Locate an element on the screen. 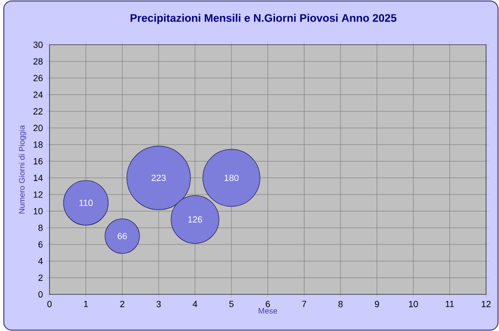  y-tick-label: 20 is located at coordinates (38, 128).